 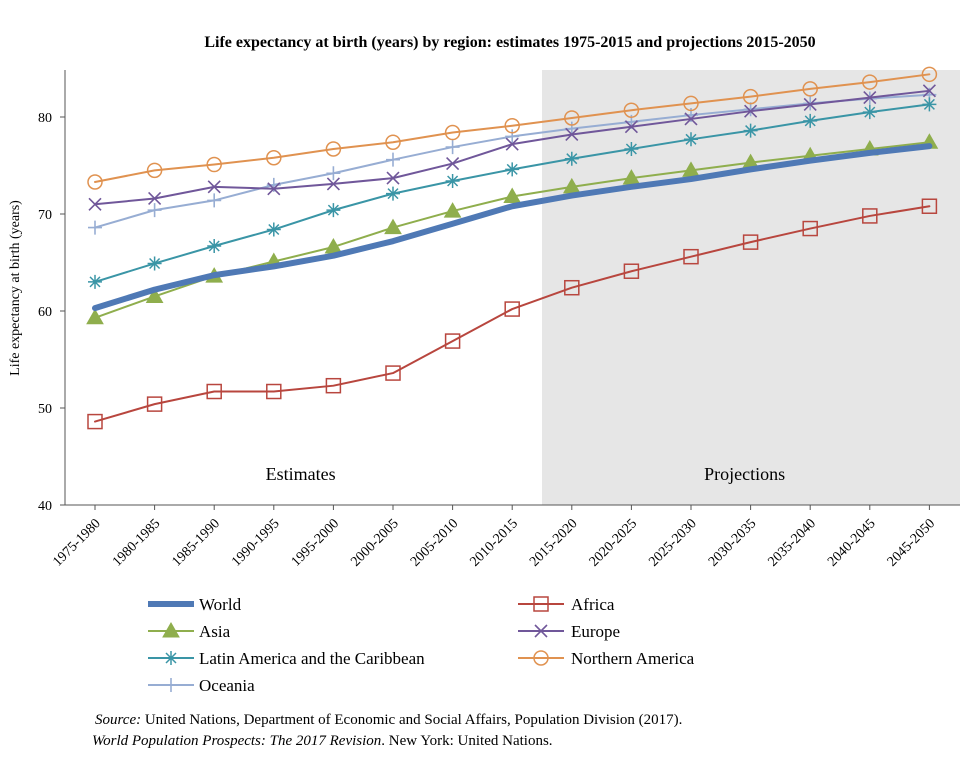 I want to click on source-line2: . New York: United Nations., so click(x=467, y=741).